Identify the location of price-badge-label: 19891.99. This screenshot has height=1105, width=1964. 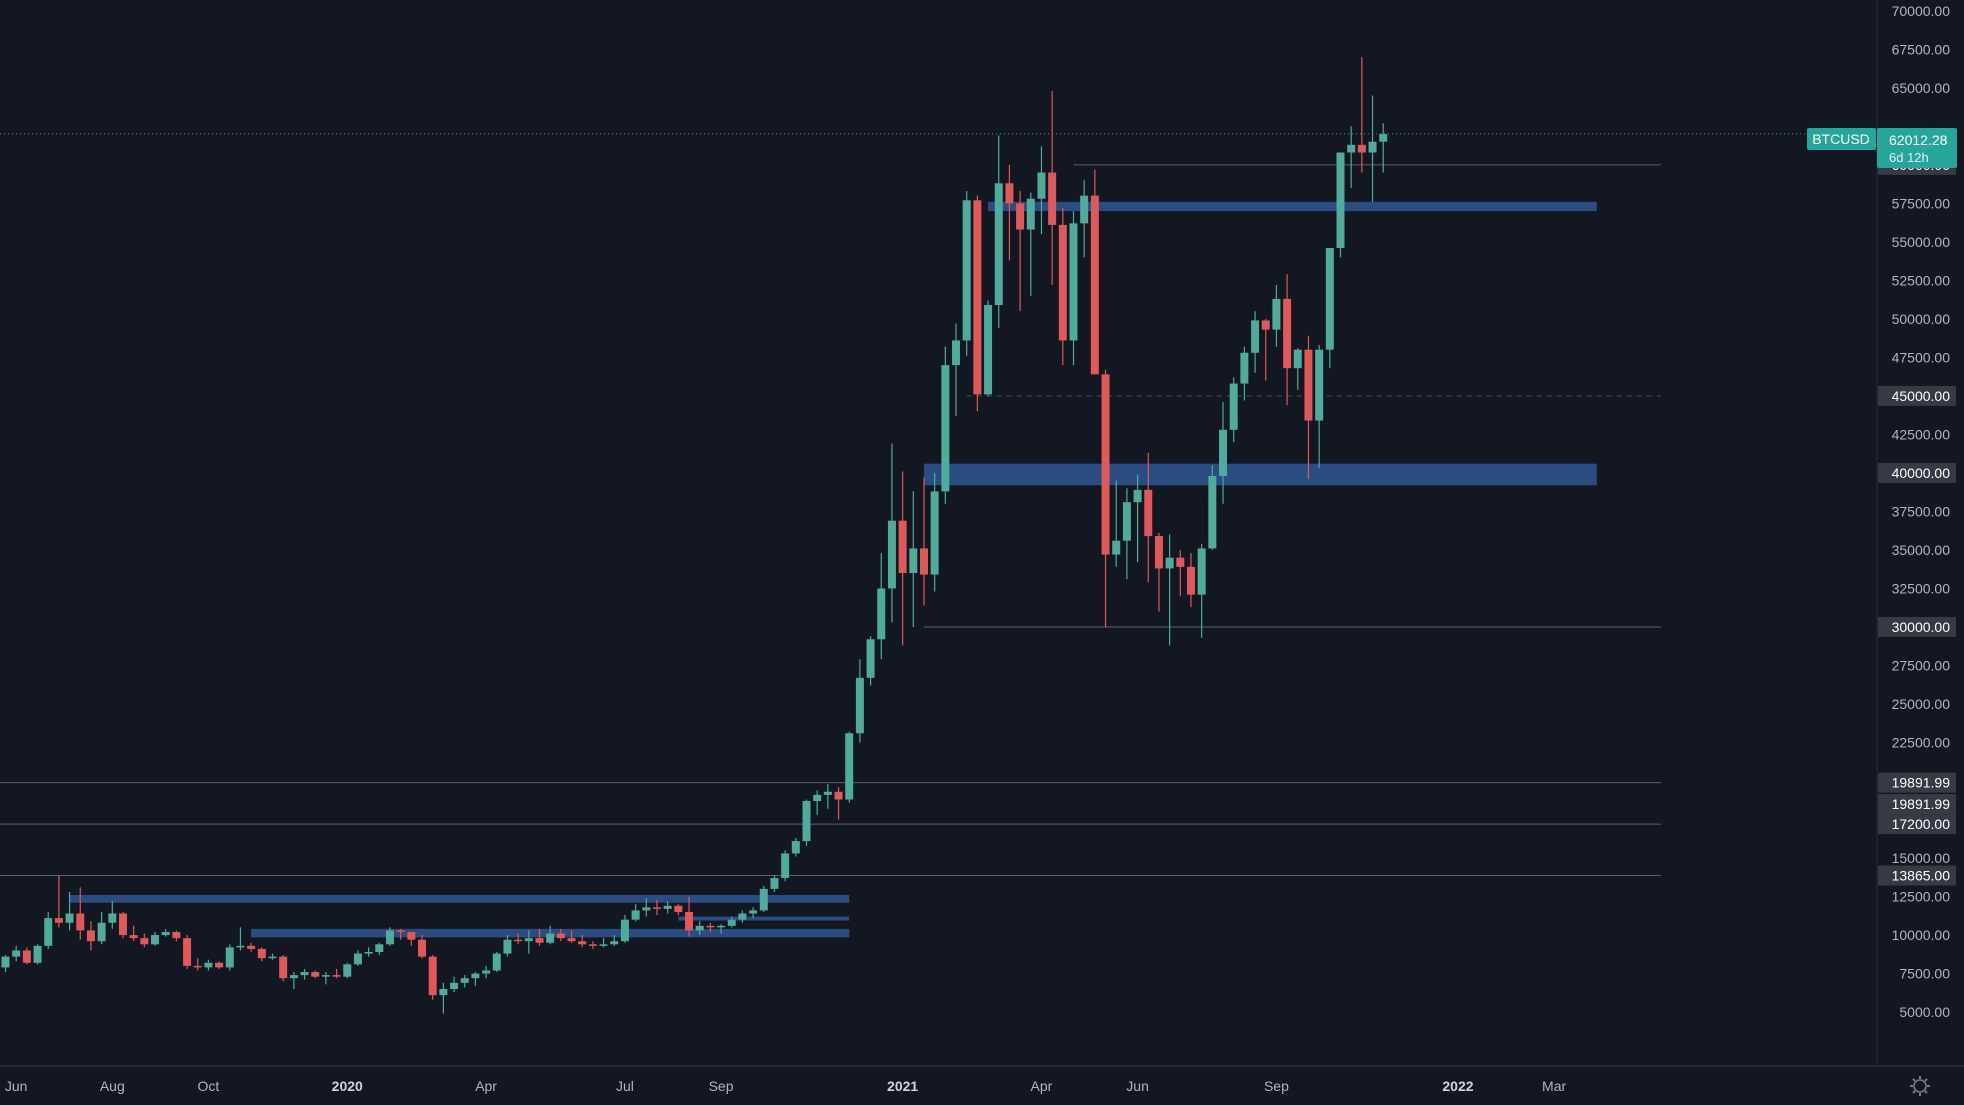
(1921, 804).